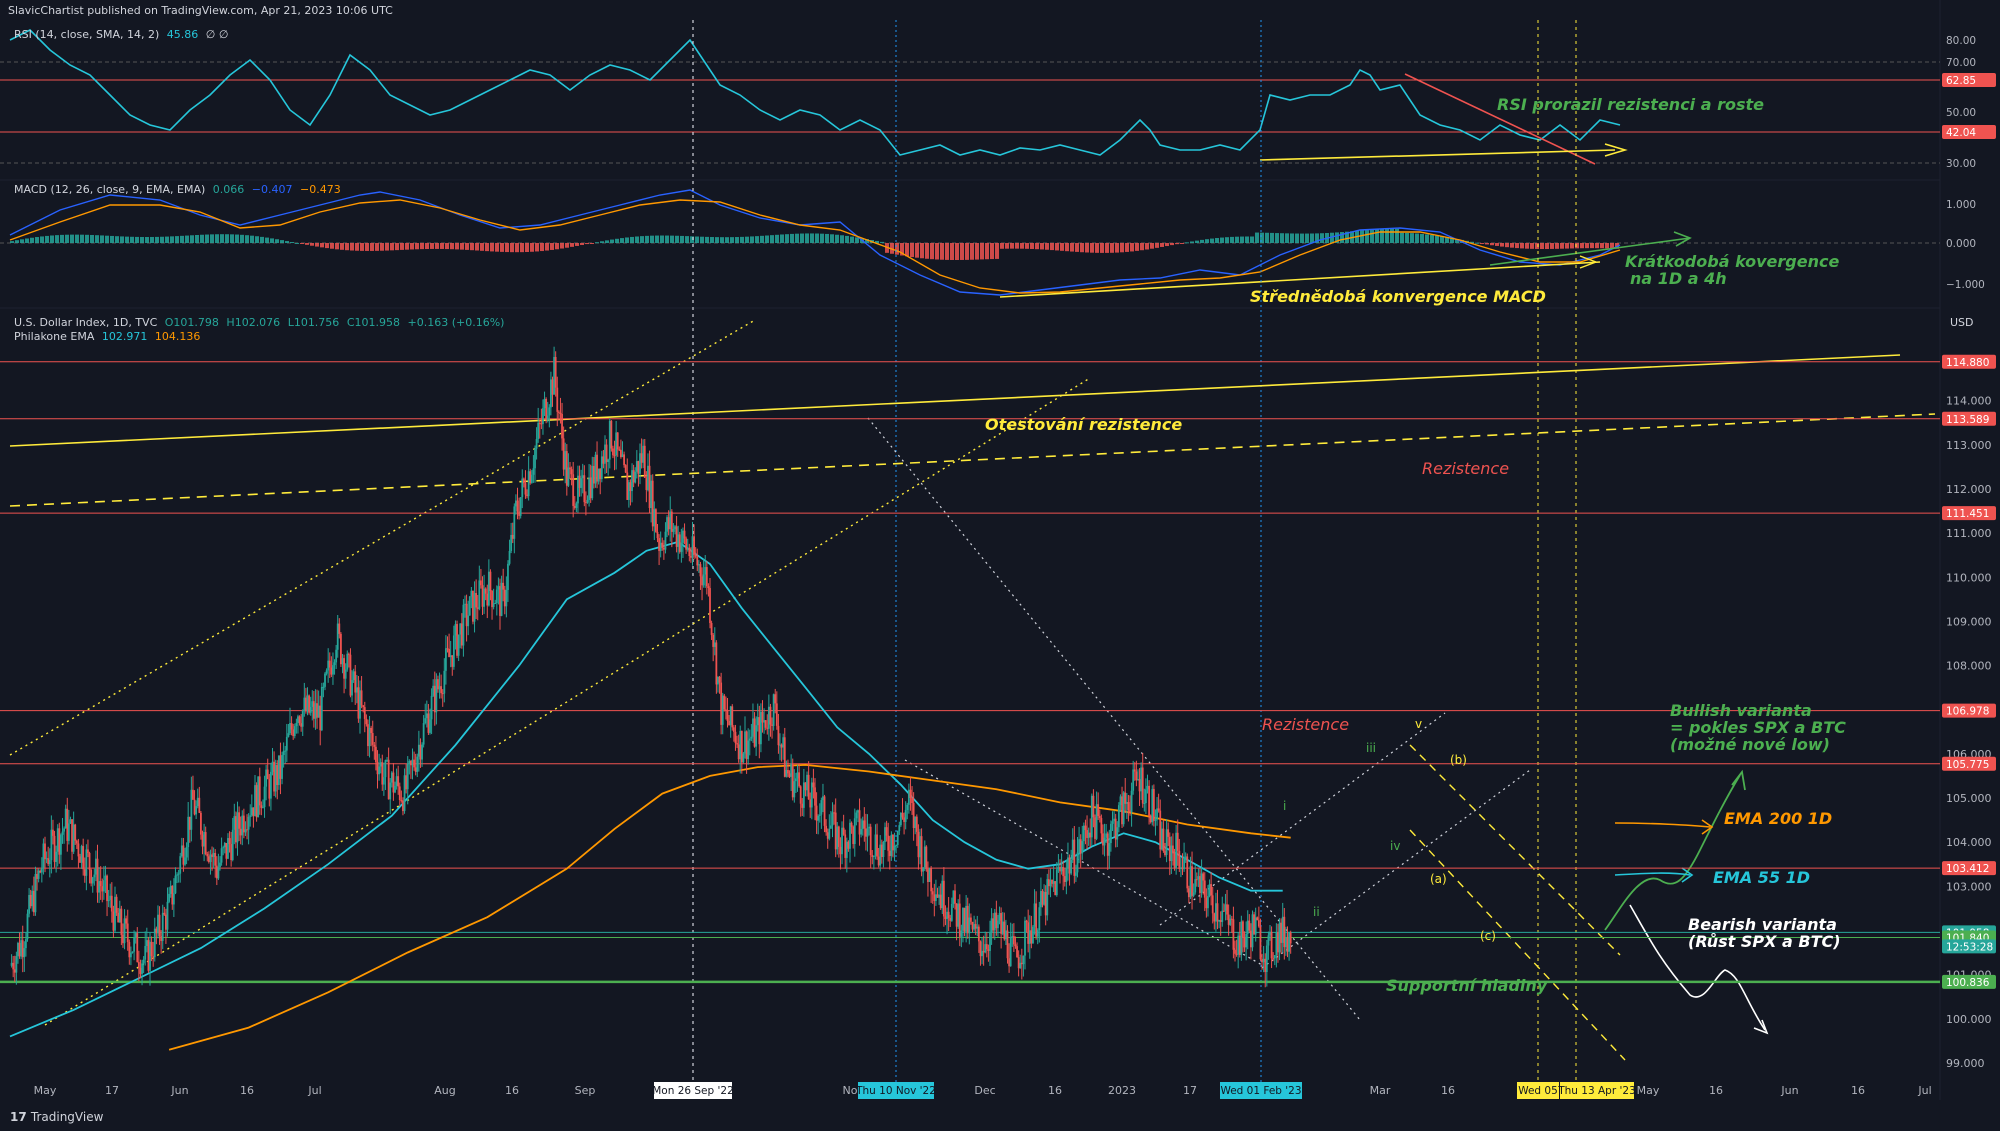 Image resolution: width=2000 pixels, height=1131 pixels. What do you see at coordinates (972, 460) in the screenshot?
I see `yellow-trendline-dashed` at bounding box center [972, 460].